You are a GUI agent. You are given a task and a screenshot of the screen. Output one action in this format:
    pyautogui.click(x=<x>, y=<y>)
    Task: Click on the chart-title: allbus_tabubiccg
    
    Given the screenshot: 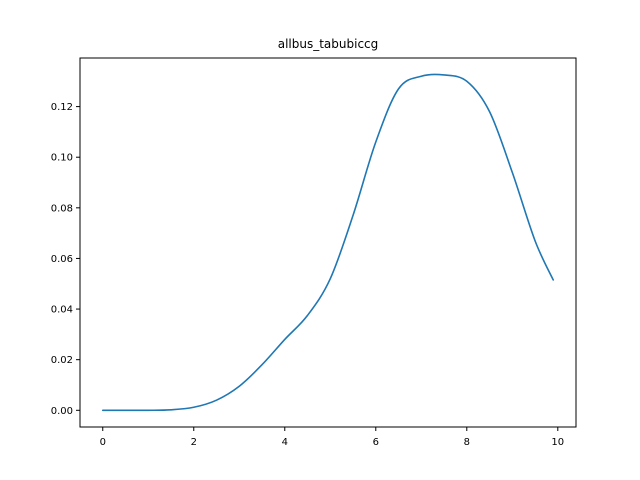 What is the action you would take?
    pyautogui.click(x=328, y=44)
    